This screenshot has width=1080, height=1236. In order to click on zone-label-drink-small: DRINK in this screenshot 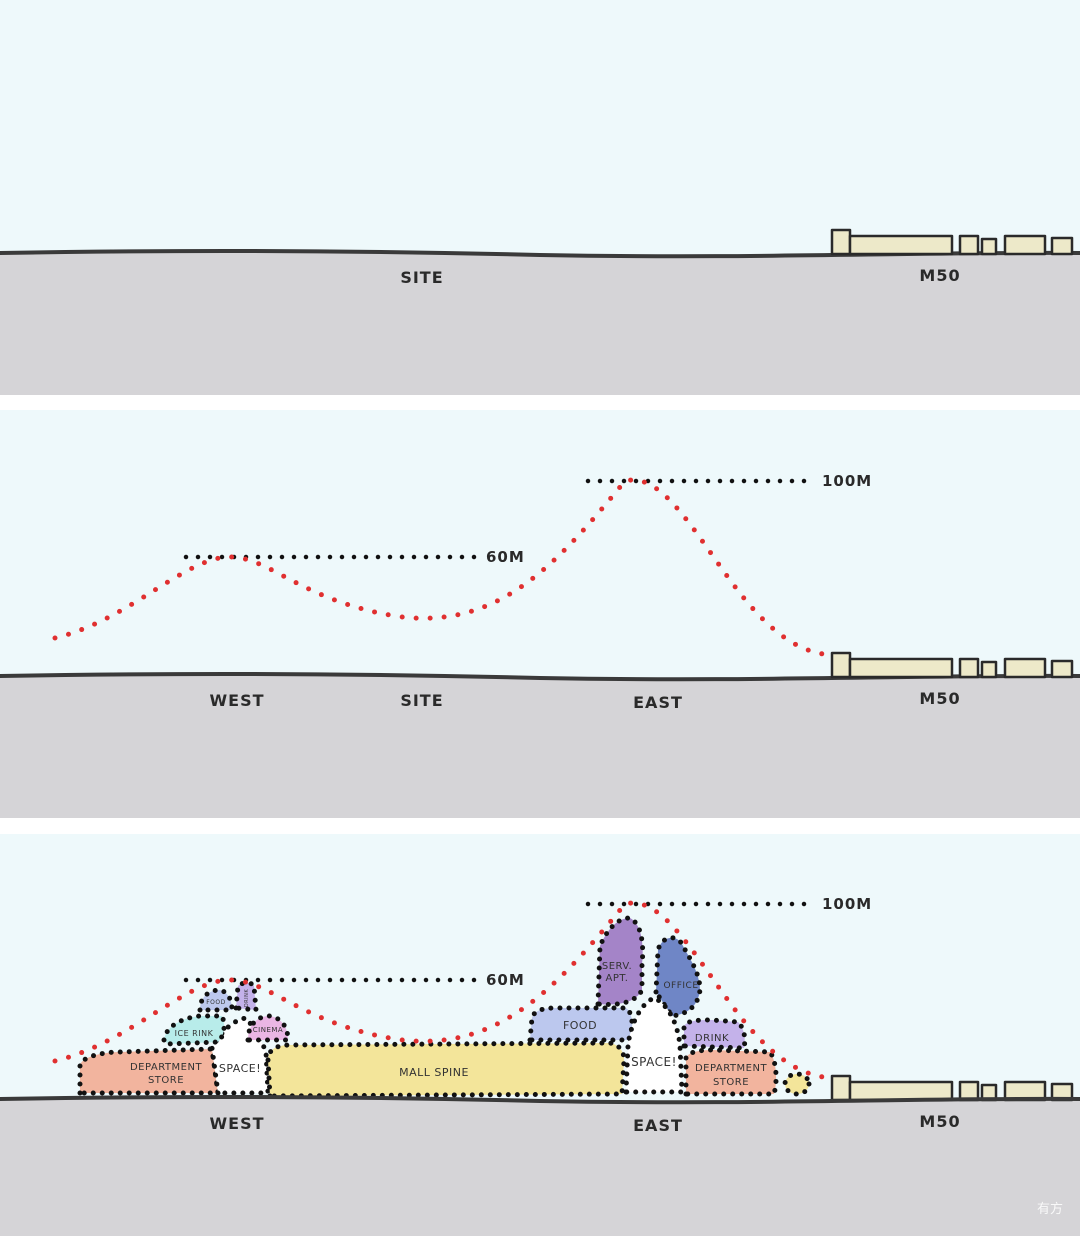, I will do `click(247, 998)`.